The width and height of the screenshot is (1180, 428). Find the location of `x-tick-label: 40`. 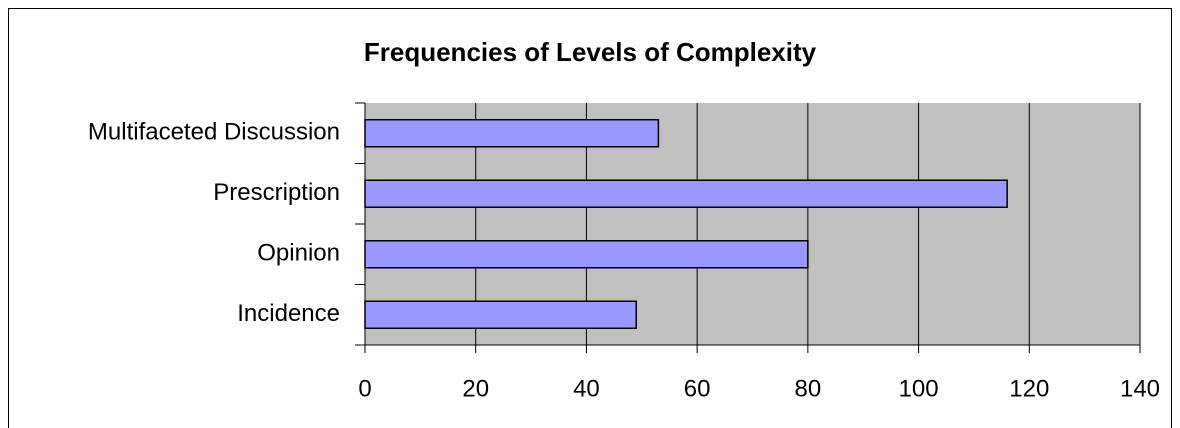

x-tick-label: 40 is located at coordinates (586, 388).